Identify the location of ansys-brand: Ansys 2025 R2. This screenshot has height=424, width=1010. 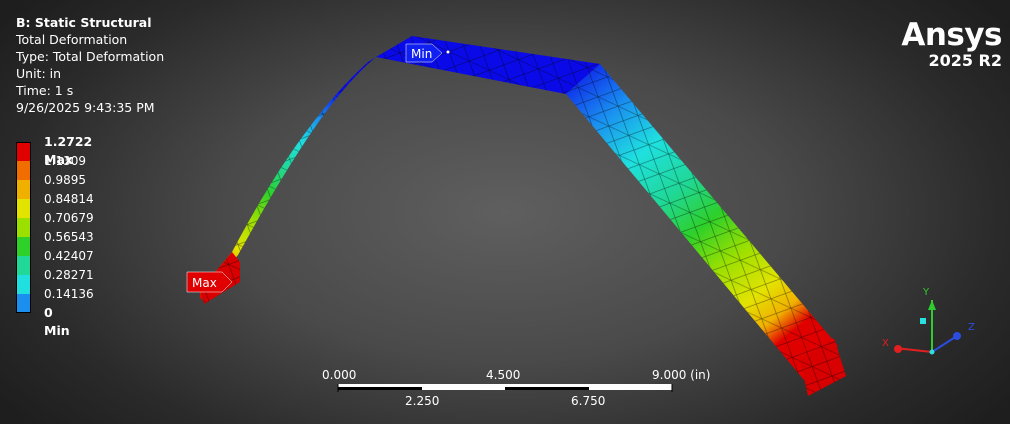
(951, 44).